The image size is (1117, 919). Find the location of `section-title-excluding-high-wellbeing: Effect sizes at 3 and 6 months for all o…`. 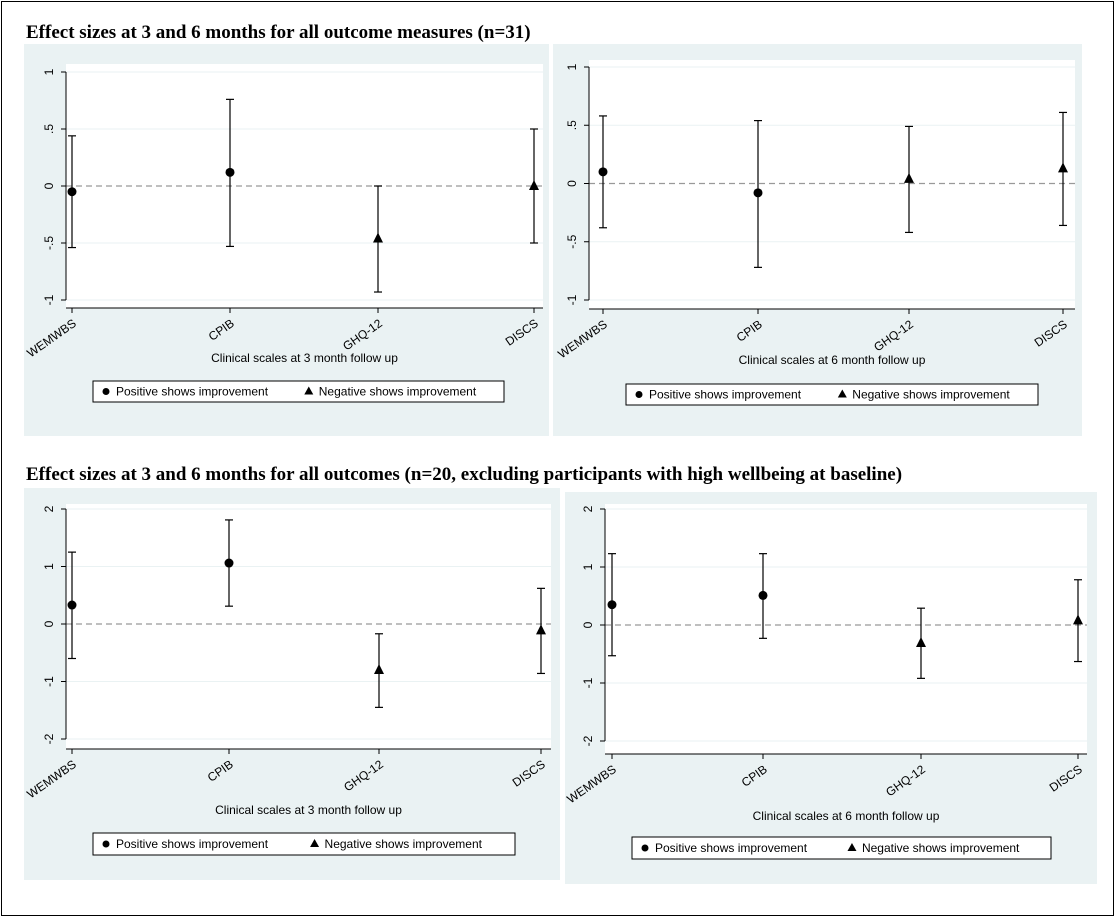

section-title-excluding-high-wellbeing: Effect sizes at 3 and 6 months for all o… is located at coordinates (464, 474).